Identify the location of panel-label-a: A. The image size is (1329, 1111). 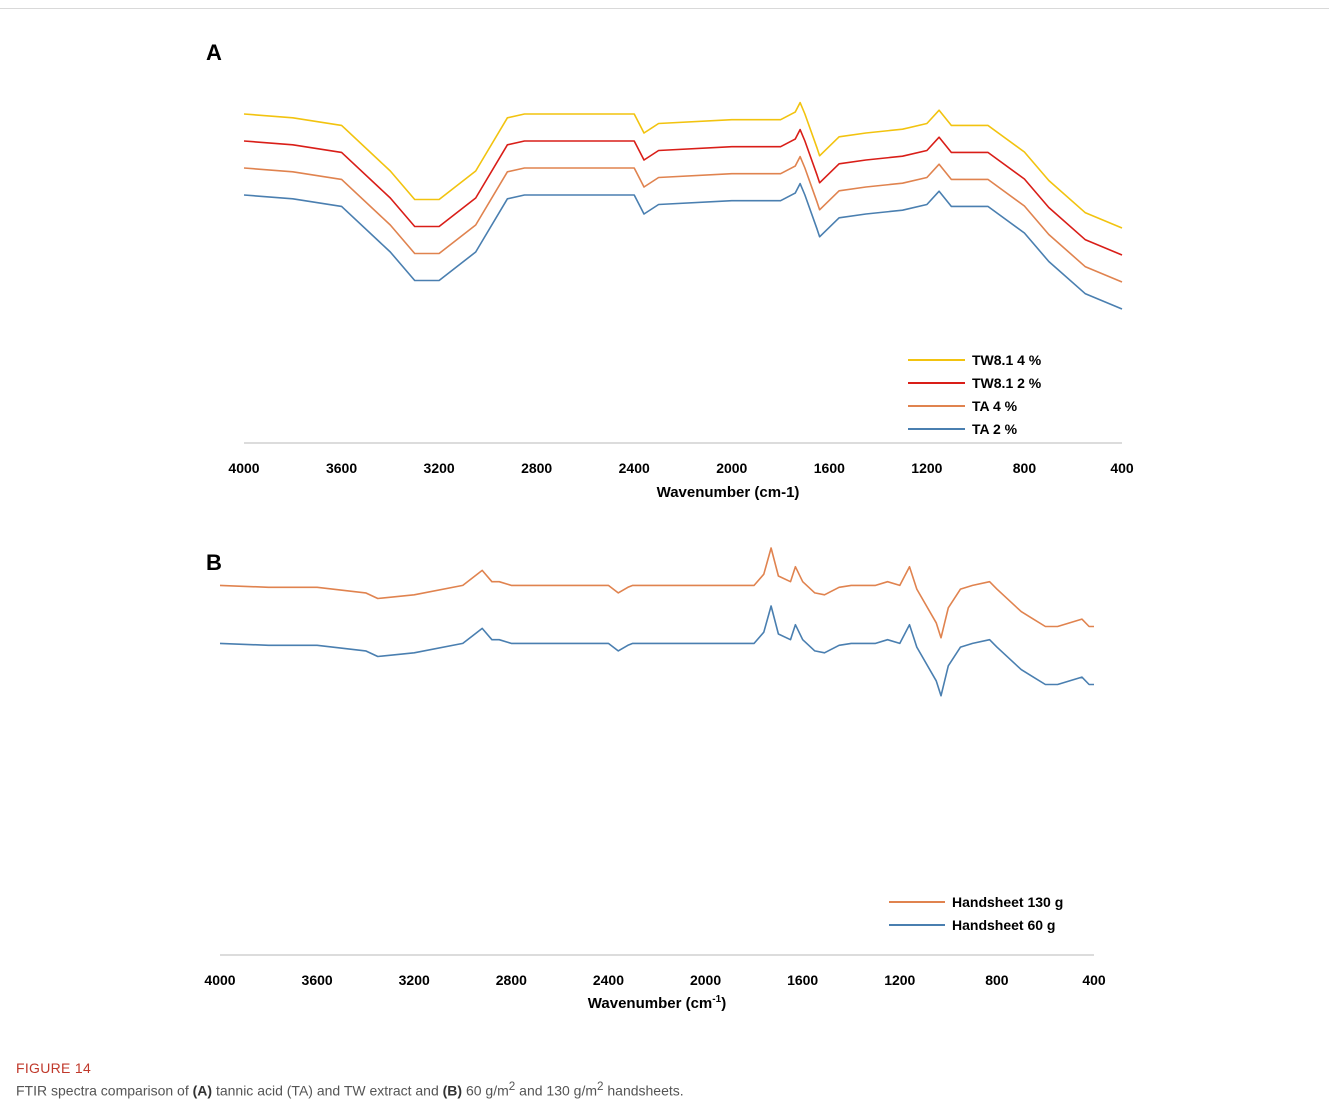
(214, 52).